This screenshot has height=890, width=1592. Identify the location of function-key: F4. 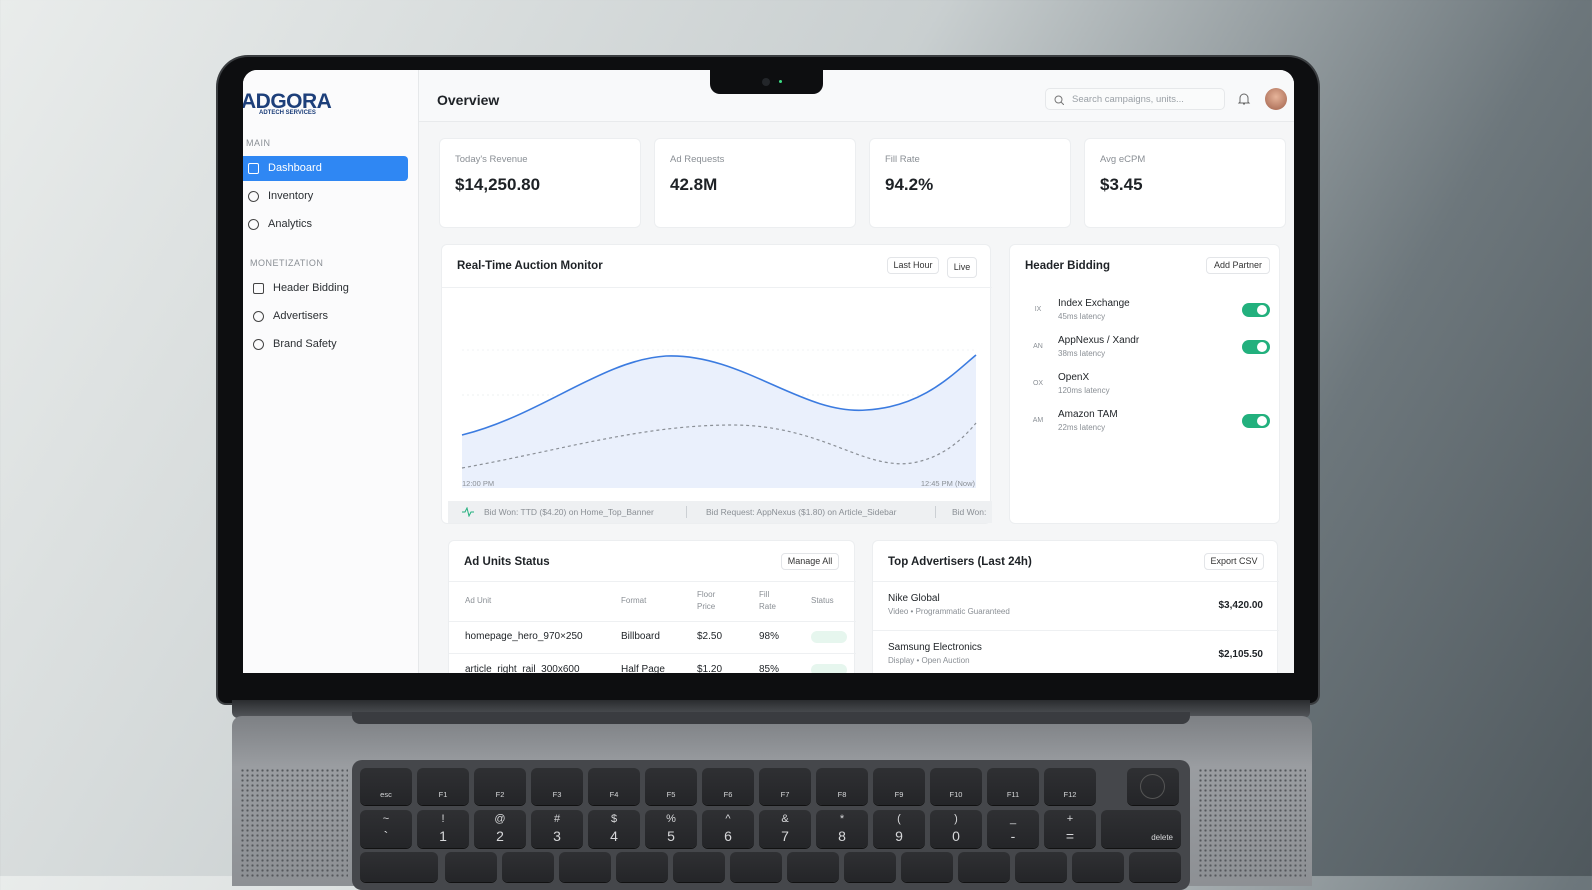
(614, 786).